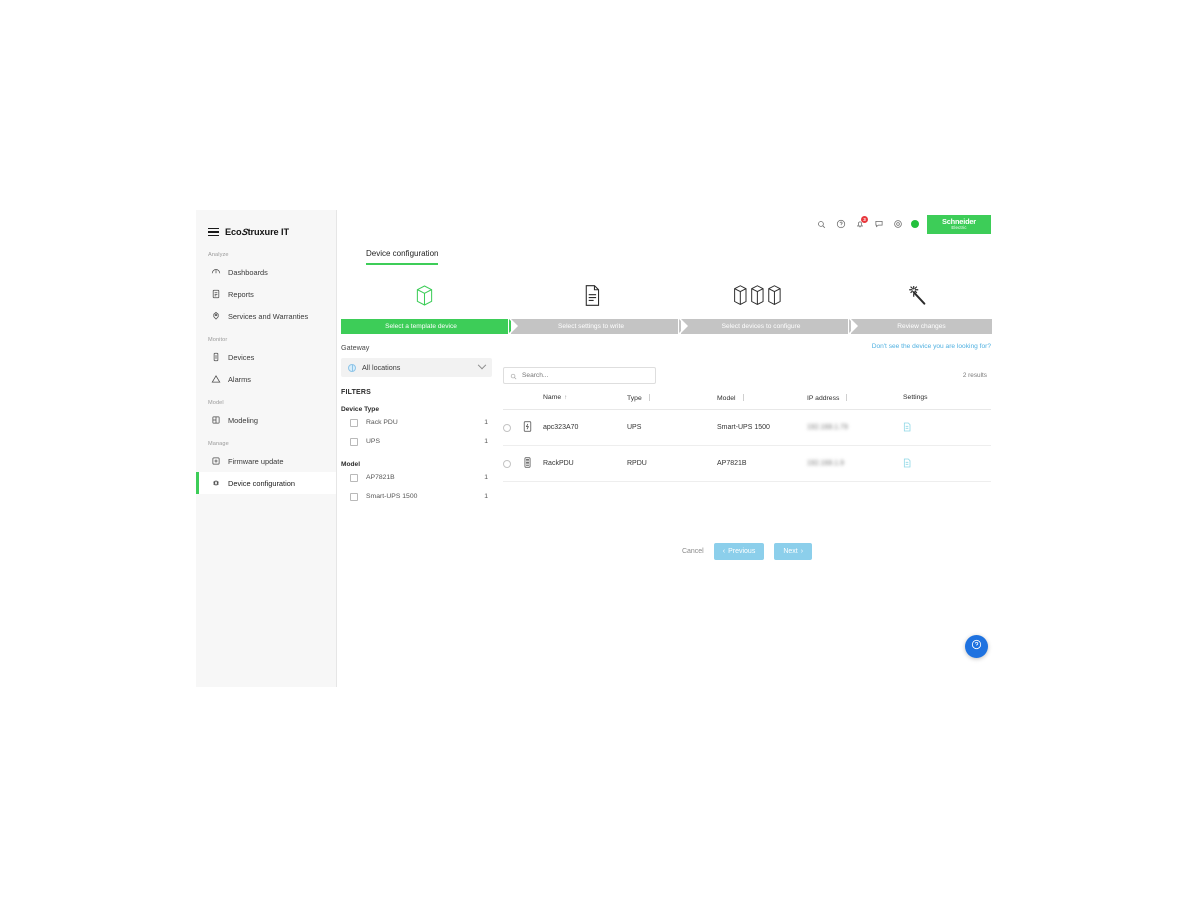 This screenshot has height=900, width=1200. What do you see at coordinates (672, 401) in the screenshot?
I see `th-type: Type` at bounding box center [672, 401].